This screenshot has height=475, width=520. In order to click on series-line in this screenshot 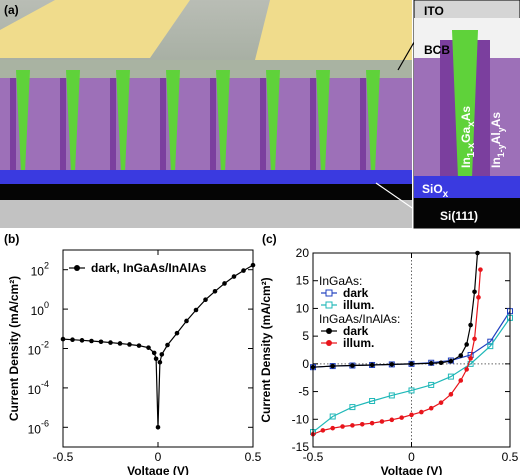, I will do `click(395, 310)`.